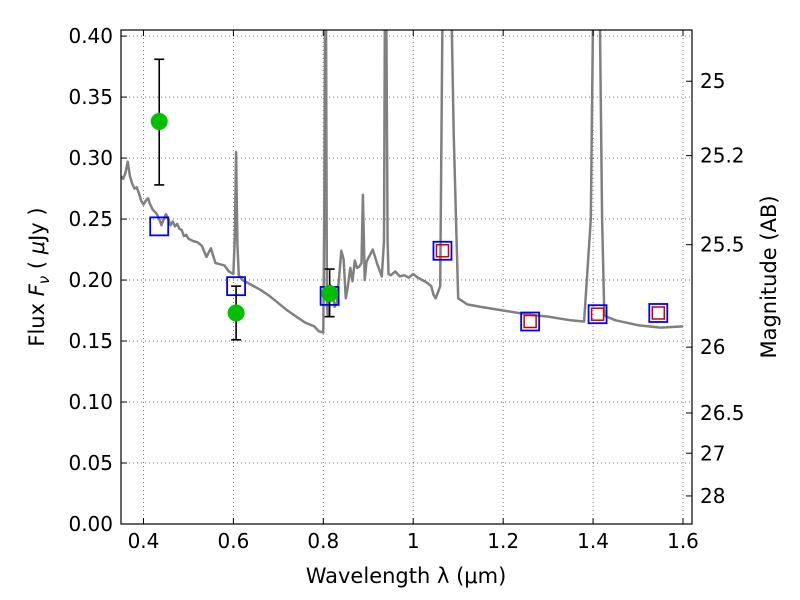  I want to click on y-tick-label: 0.10, so click(90, 402).